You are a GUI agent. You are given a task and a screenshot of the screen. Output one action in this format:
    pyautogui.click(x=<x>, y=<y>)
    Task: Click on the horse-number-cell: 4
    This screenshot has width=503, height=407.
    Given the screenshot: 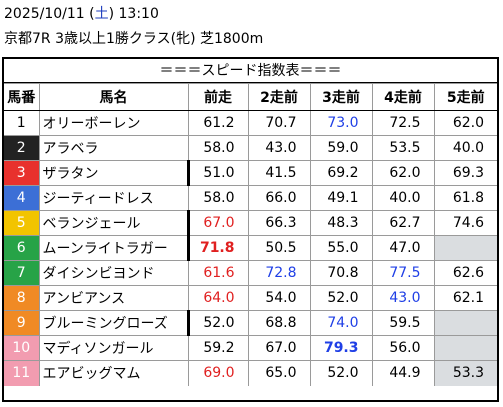 What is the action you would take?
    pyautogui.click(x=22, y=198)
    